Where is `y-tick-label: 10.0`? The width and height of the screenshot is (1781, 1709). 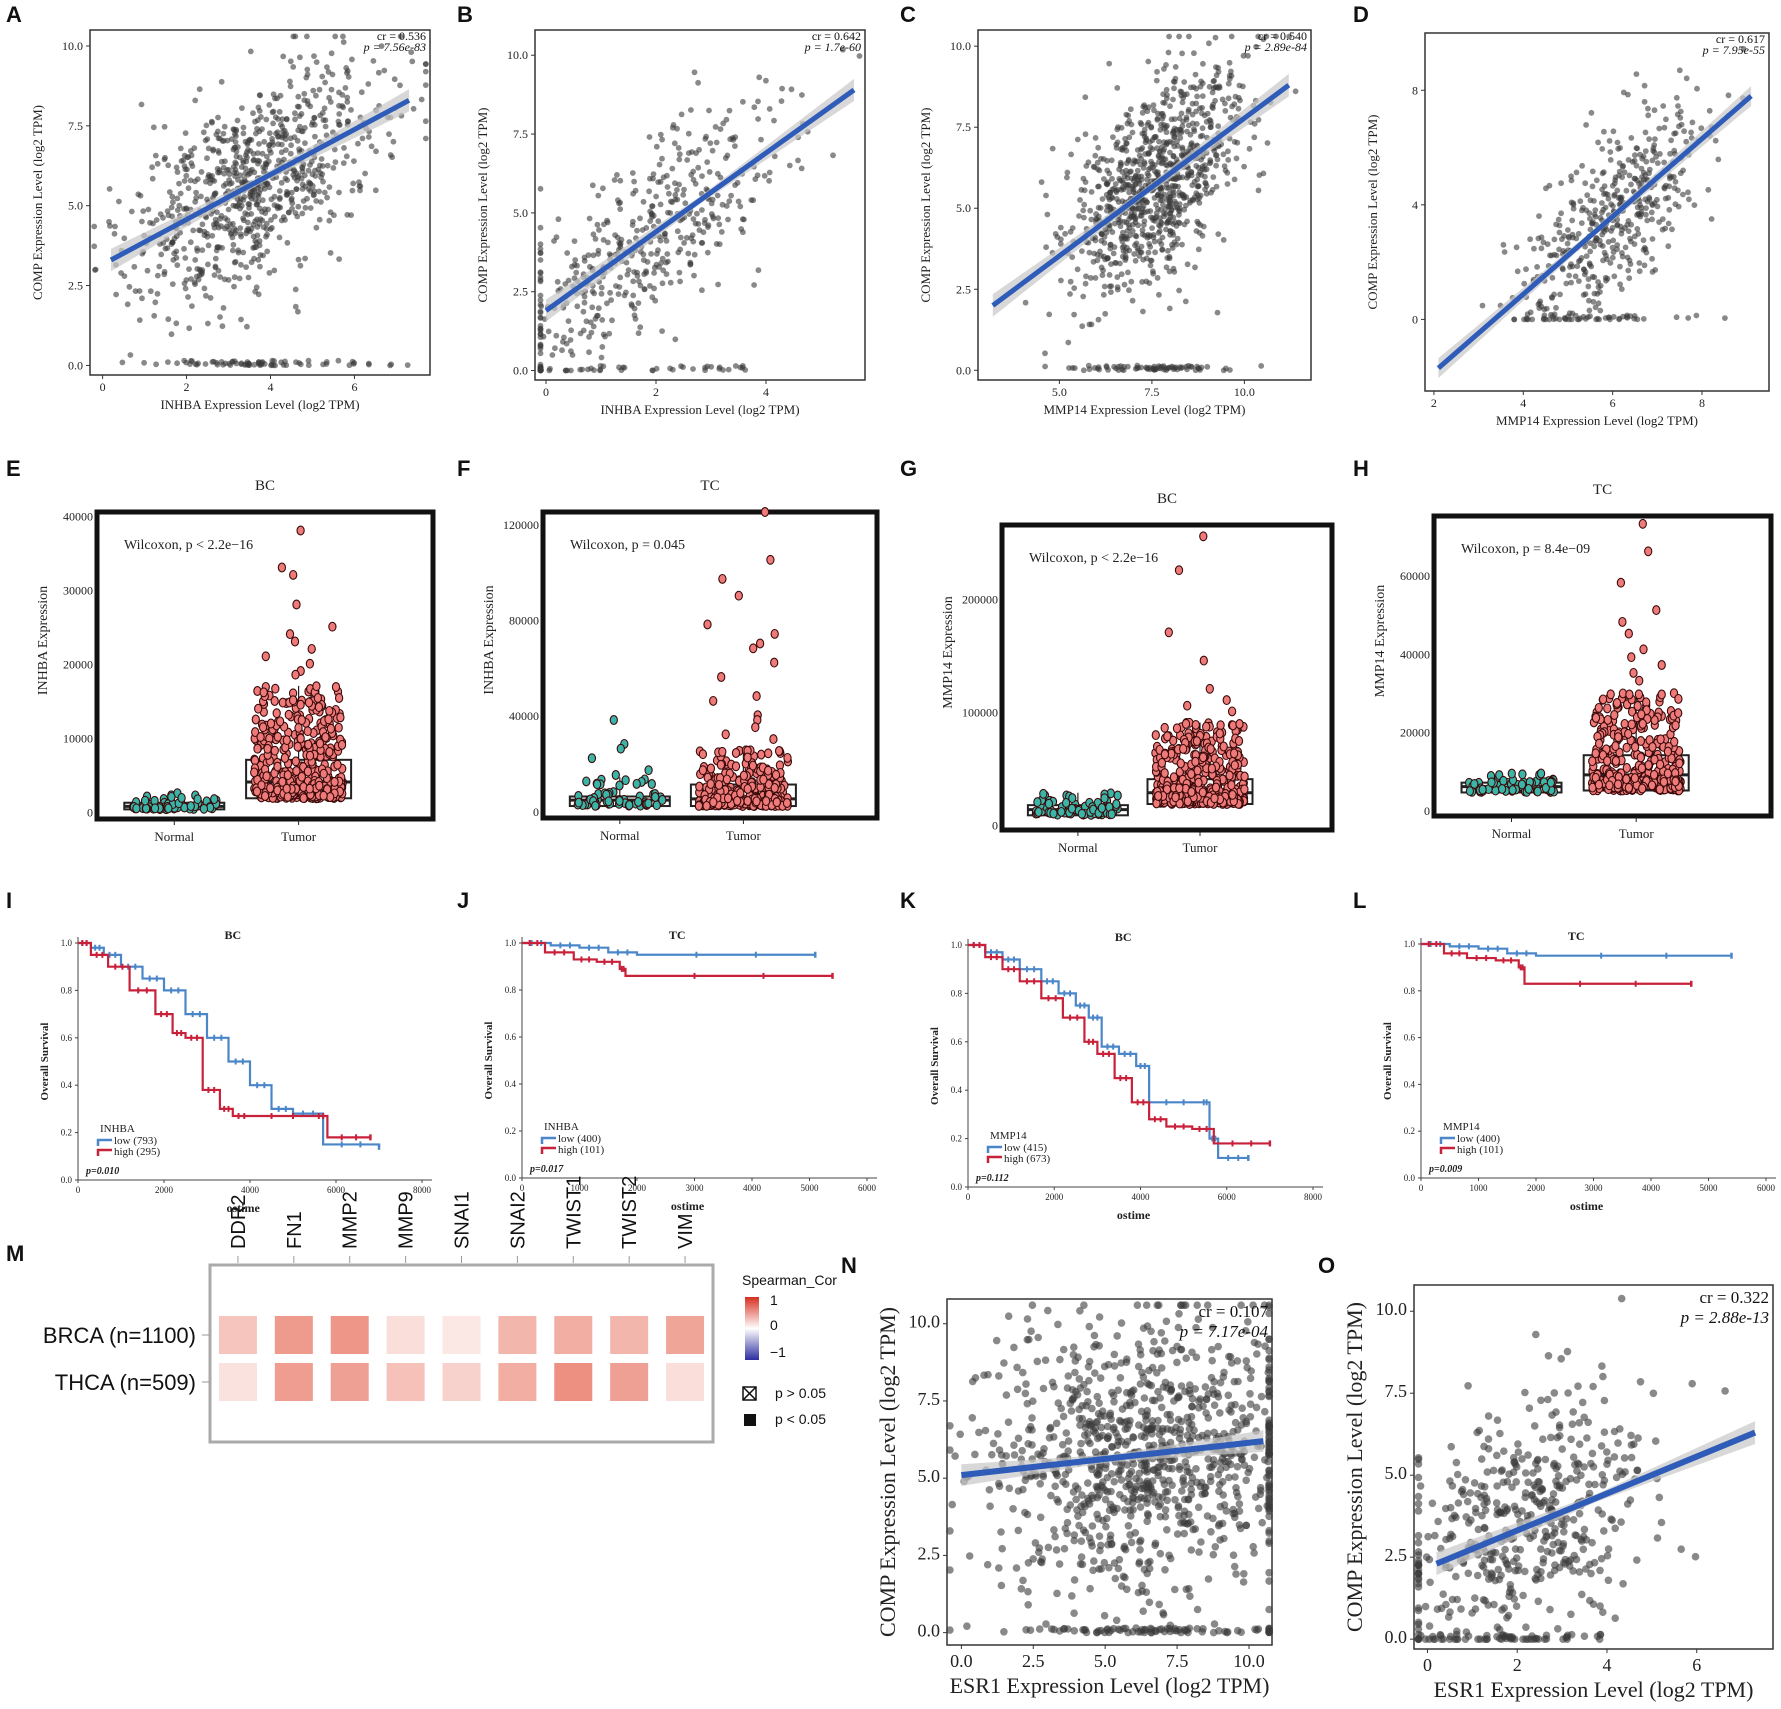 y-tick-label: 10.0 is located at coordinates (960, 46).